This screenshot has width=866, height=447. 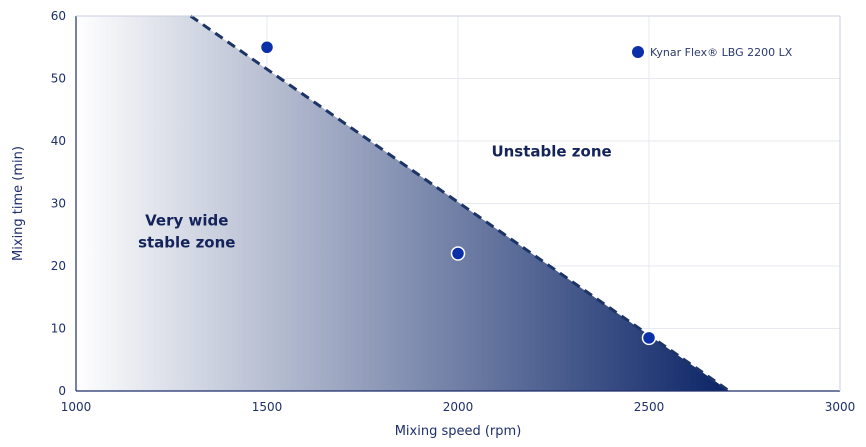 What do you see at coordinates (58, 79) in the screenshot?
I see `y-tick-label: 50` at bounding box center [58, 79].